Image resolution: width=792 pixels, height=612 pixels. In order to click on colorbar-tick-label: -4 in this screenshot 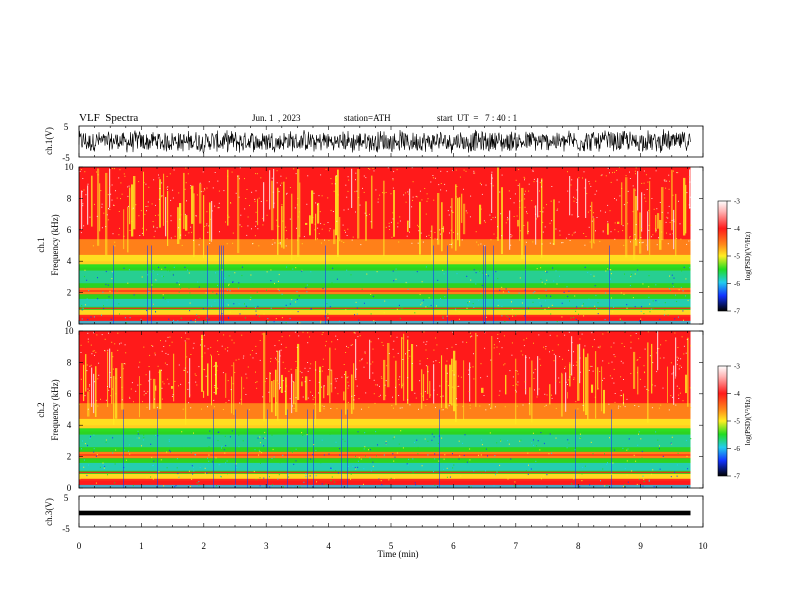, I will do `click(737, 229)`.